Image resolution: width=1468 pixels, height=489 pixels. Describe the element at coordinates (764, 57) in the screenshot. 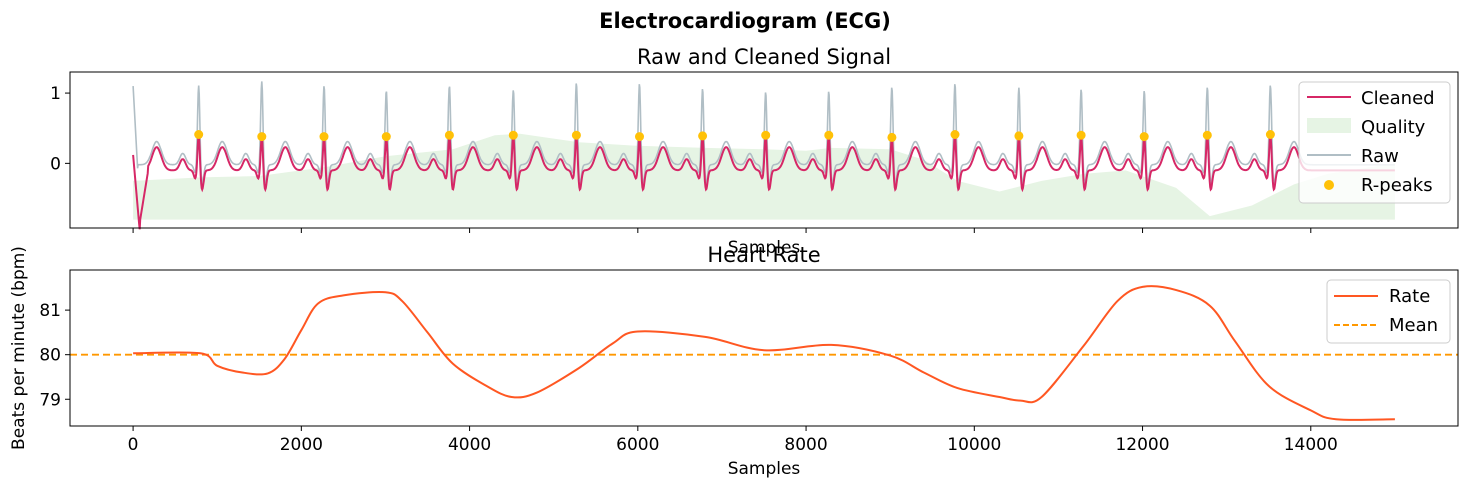

I see `signal-panel-title: Raw and Cleaned Signal` at that location.